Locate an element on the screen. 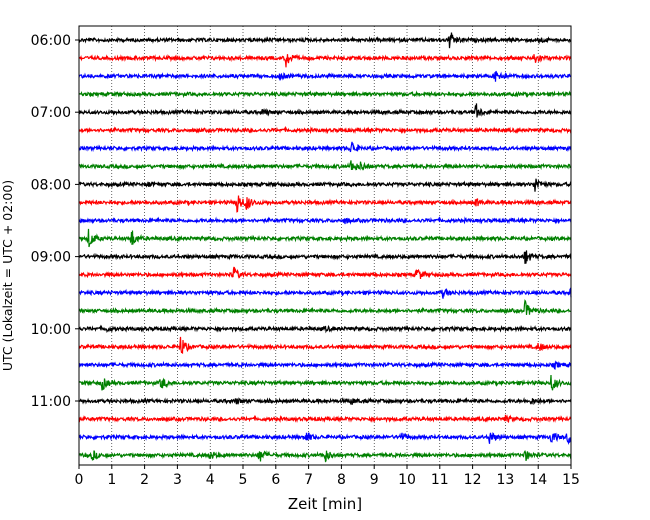 This screenshot has height=520, width=650. x-tick-label: 10 is located at coordinates (407, 480).